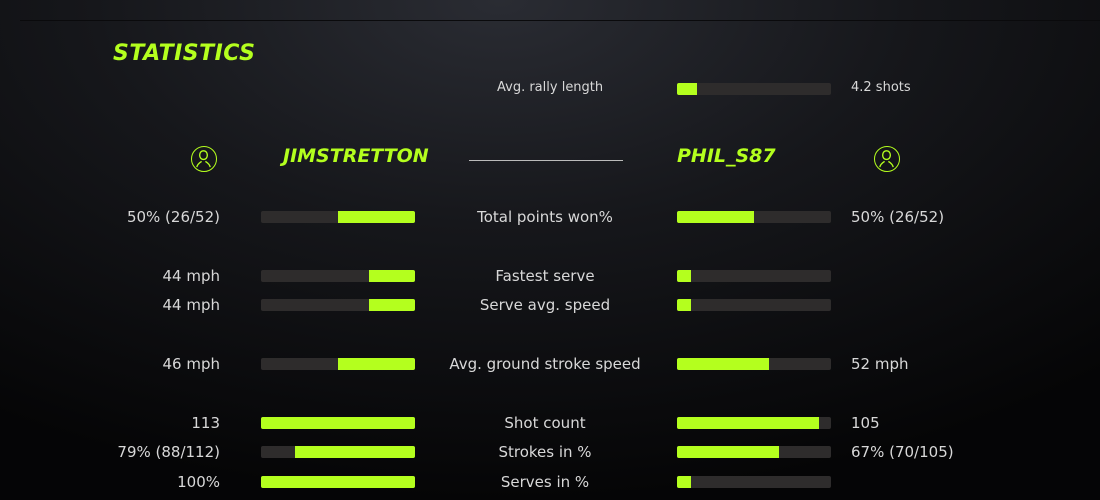 This screenshot has height=500, width=1100. What do you see at coordinates (184, 53) in the screenshot?
I see `page-title: STATISTICS` at bounding box center [184, 53].